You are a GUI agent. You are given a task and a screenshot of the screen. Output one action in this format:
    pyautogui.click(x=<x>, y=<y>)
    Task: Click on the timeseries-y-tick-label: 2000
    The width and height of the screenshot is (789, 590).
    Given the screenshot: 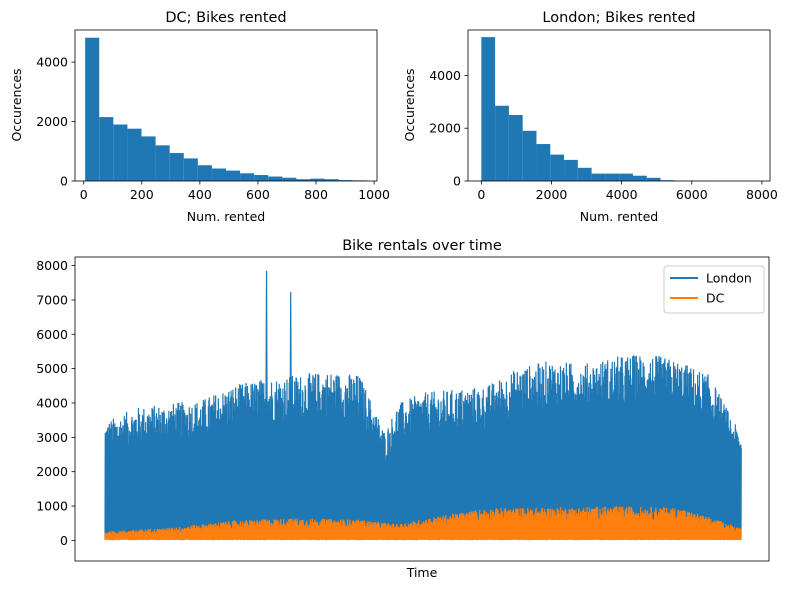 What is the action you would take?
    pyautogui.click(x=52, y=471)
    